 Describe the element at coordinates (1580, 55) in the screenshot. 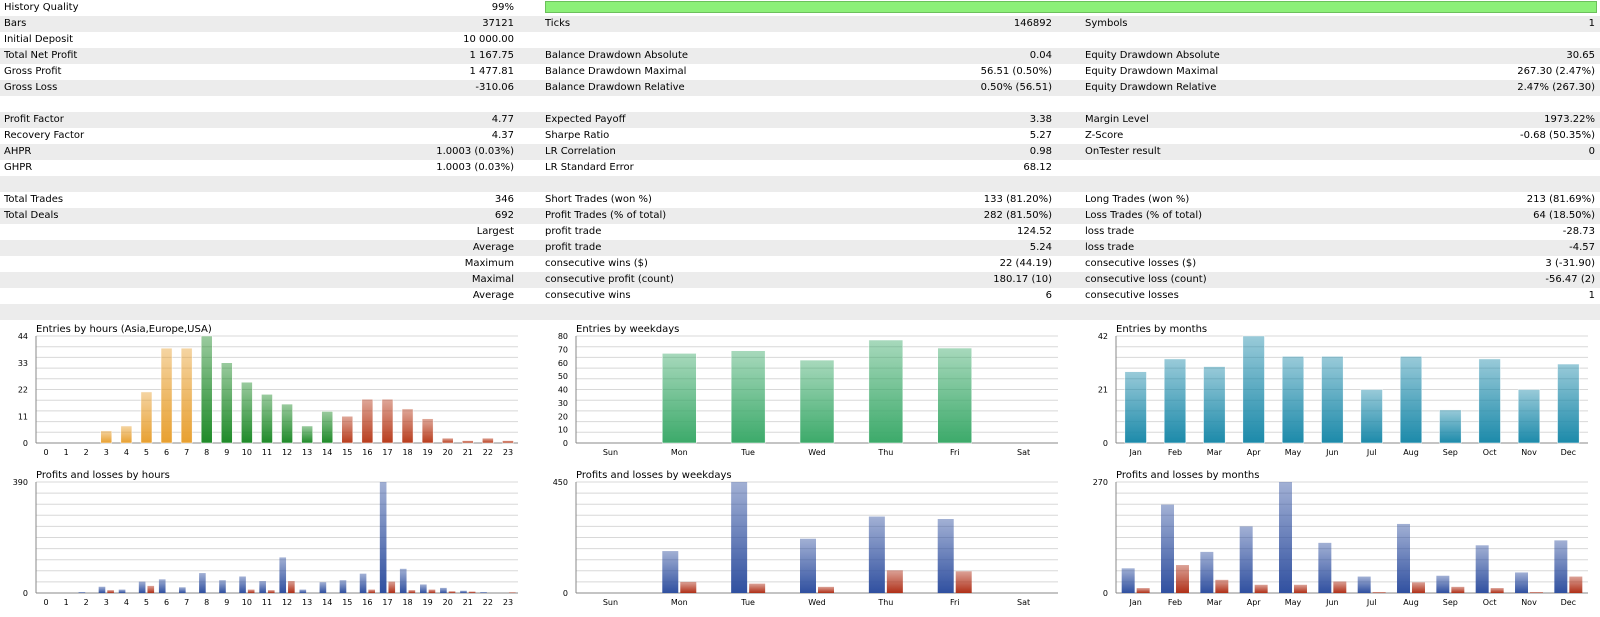

I see `stat-value: 30.65` at that location.